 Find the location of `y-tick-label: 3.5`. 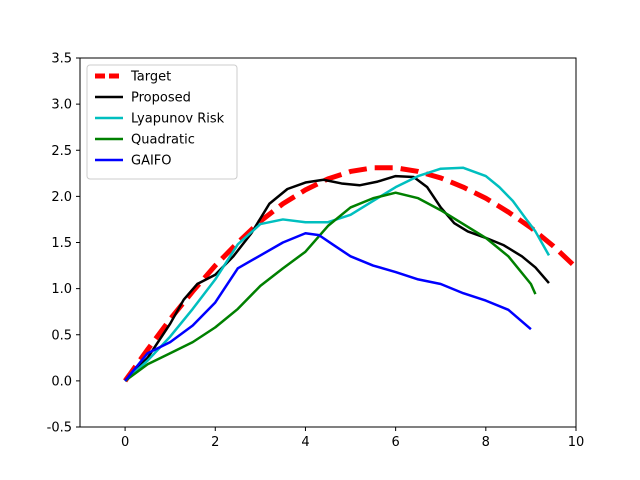

y-tick-label: 3.5 is located at coordinates (61, 59).